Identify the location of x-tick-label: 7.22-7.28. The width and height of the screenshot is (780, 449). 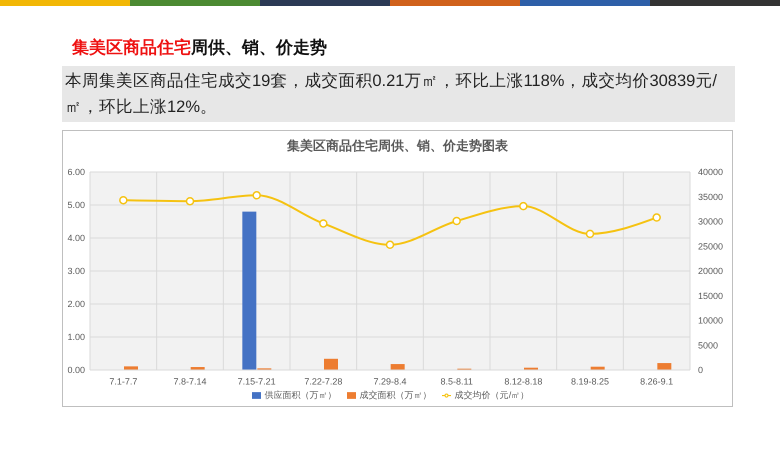
(323, 381).